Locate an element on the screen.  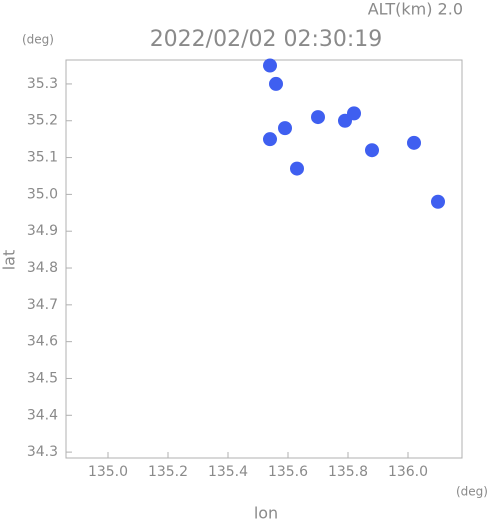
x-unit: (deg) is located at coordinates (472, 492).